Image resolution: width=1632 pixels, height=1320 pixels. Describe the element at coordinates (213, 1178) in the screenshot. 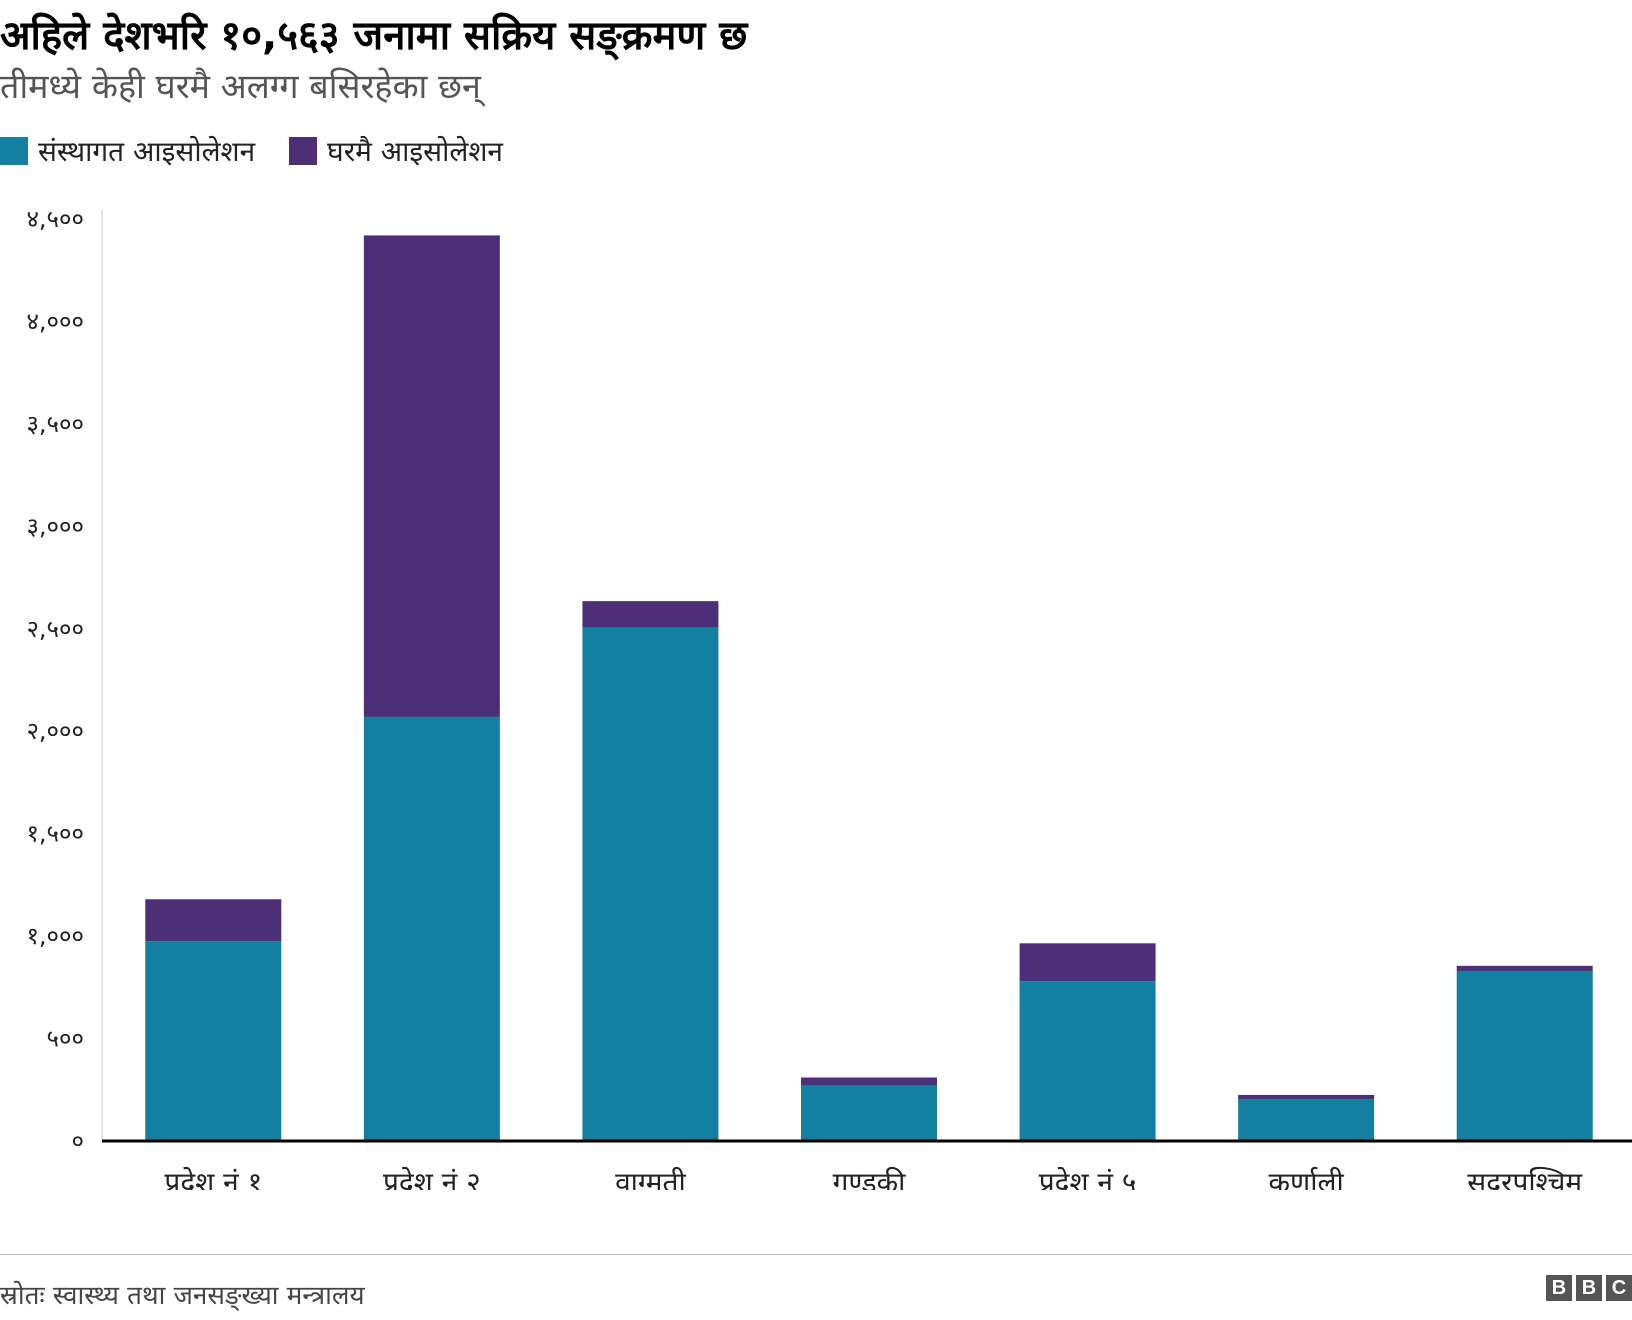

I see `x-tick-label: प्रदेश नं १` at that location.